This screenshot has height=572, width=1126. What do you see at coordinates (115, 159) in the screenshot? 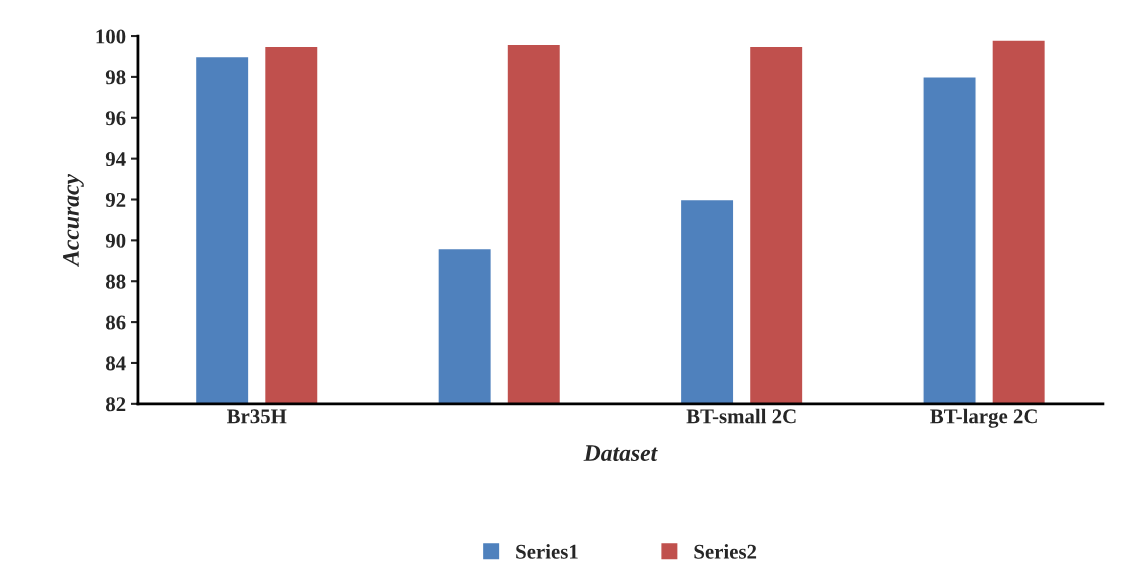
I see `y-tick-label: 94` at bounding box center [115, 159].